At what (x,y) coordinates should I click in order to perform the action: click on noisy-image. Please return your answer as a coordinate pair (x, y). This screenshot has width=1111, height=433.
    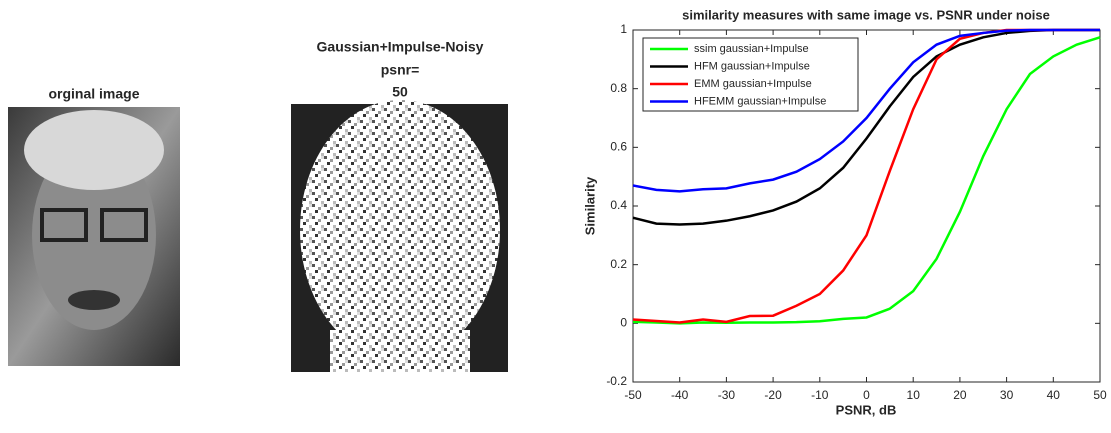
    Looking at the image, I should click on (399, 236).